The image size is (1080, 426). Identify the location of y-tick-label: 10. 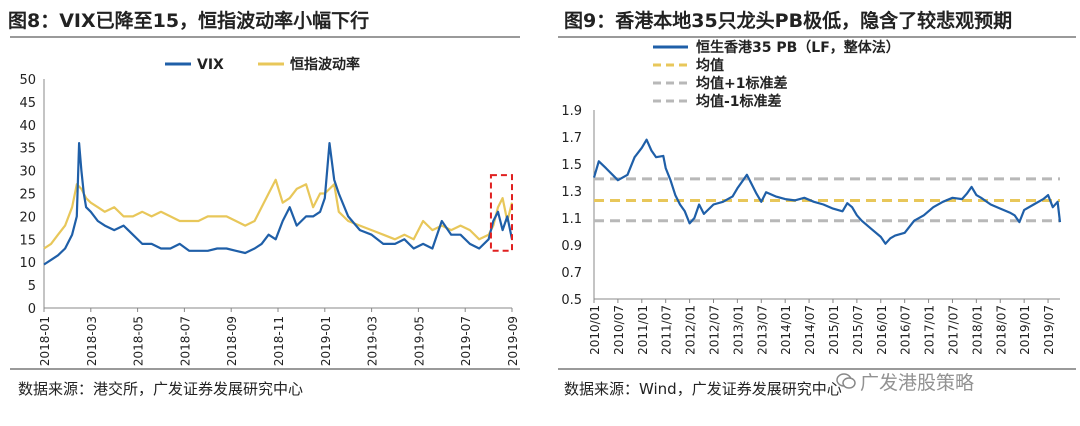
(27, 263).